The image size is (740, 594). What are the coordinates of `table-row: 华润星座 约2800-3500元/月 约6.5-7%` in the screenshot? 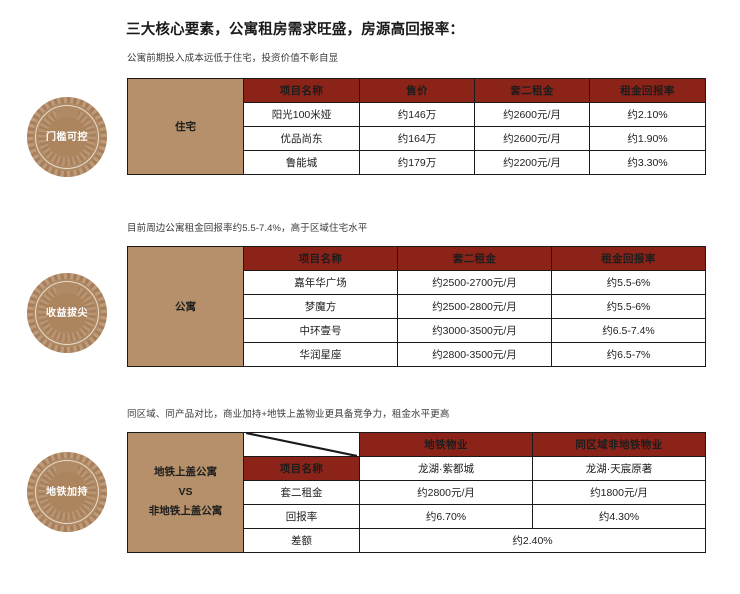 It's located at (417, 354).